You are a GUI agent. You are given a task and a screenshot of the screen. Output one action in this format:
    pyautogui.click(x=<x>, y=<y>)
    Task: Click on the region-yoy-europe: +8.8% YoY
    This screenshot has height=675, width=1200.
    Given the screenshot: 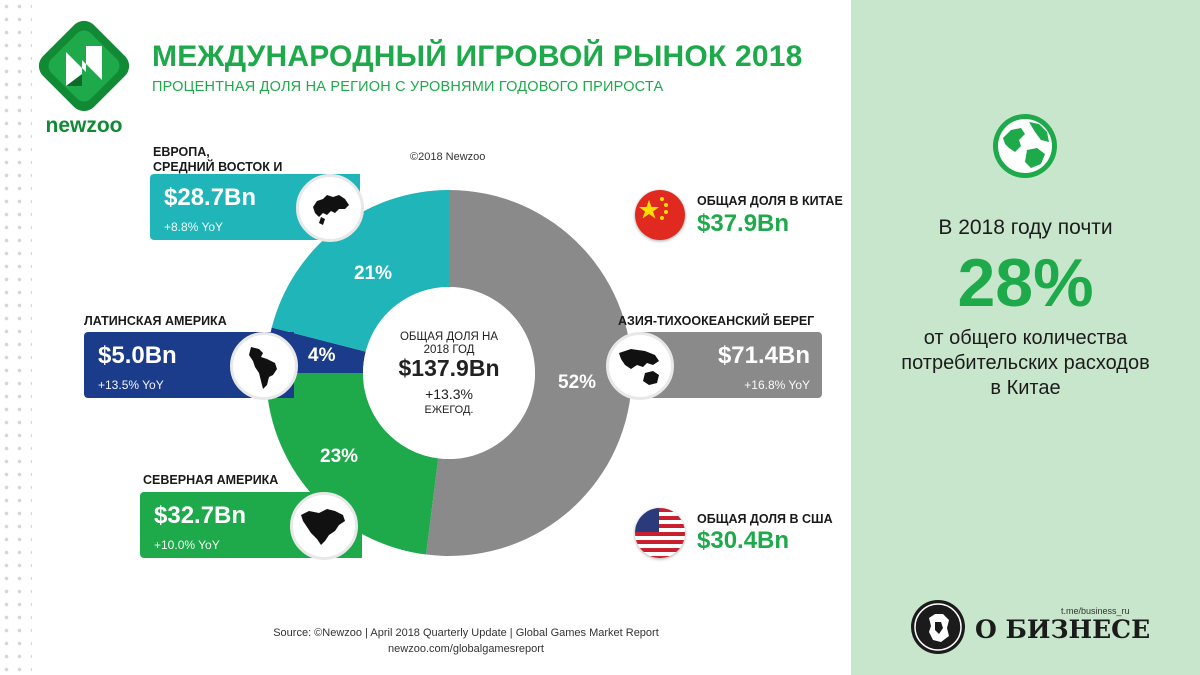 What is the action you would take?
    pyautogui.click(x=194, y=227)
    